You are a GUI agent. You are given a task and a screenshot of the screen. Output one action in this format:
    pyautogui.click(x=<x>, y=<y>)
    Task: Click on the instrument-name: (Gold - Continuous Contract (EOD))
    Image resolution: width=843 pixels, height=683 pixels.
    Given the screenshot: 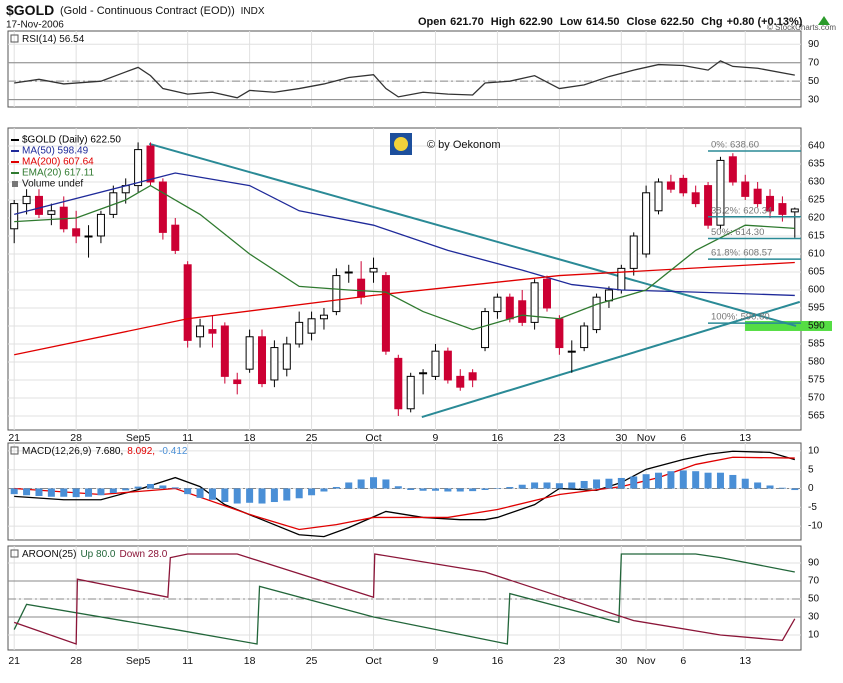 What is the action you would take?
    pyautogui.click(x=147, y=11)
    